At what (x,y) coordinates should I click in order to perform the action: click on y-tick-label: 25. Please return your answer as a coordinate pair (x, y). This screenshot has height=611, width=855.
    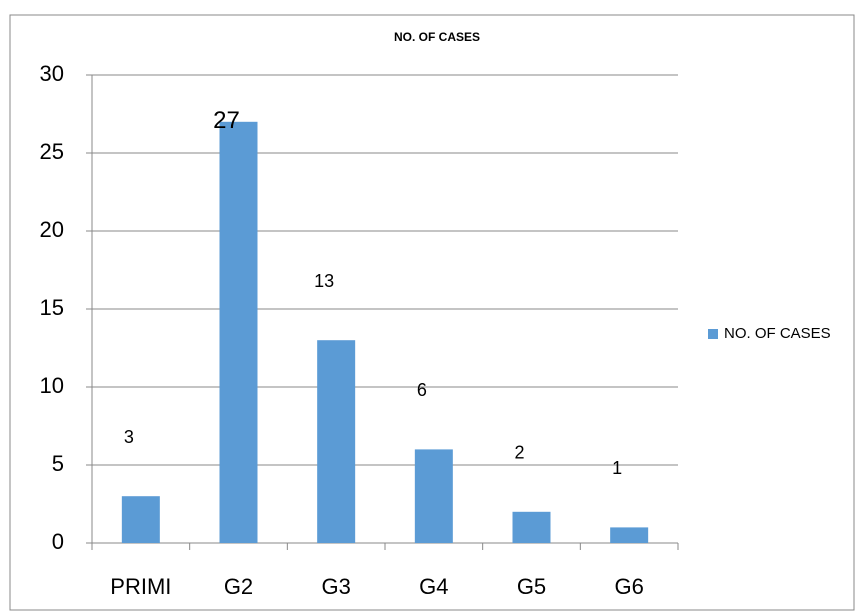
    Looking at the image, I should click on (52, 151).